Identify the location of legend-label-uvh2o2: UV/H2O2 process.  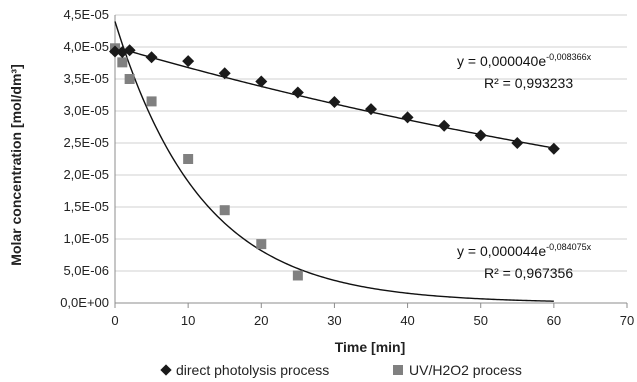
(465, 370).